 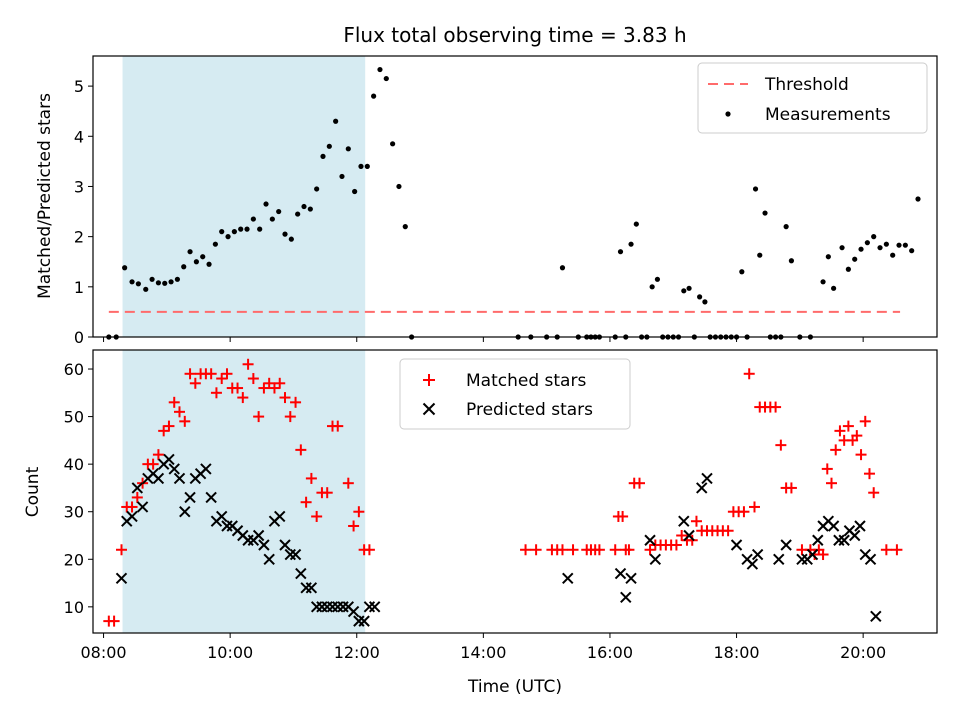 What do you see at coordinates (33, 491) in the screenshot?
I see `bottom-y-axis-label: Count` at bounding box center [33, 491].